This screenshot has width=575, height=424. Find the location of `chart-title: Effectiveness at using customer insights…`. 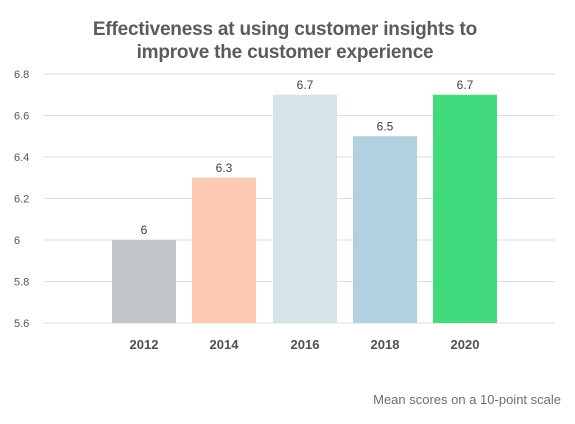

chart-title: Effectiveness at using customer insights… is located at coordinates (285, 41).